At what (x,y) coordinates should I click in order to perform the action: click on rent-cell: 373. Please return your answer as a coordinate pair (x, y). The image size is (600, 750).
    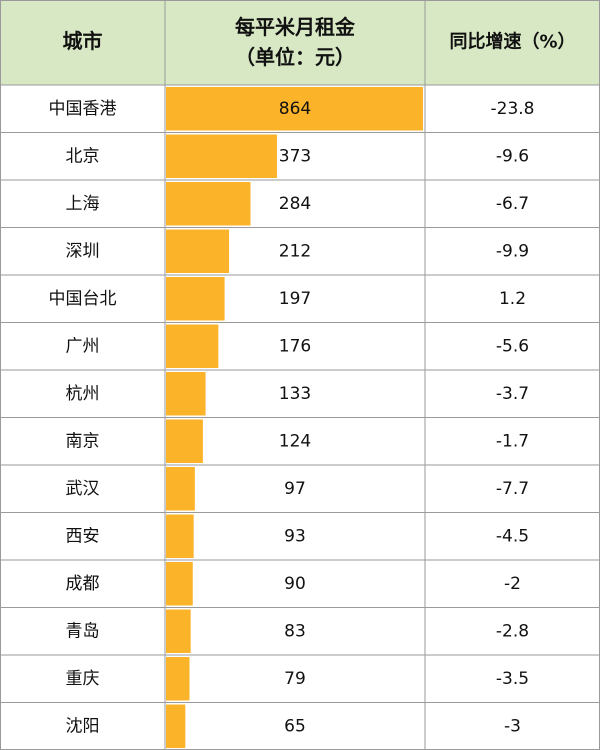
    Looking at the image, I should click on (295, 156).